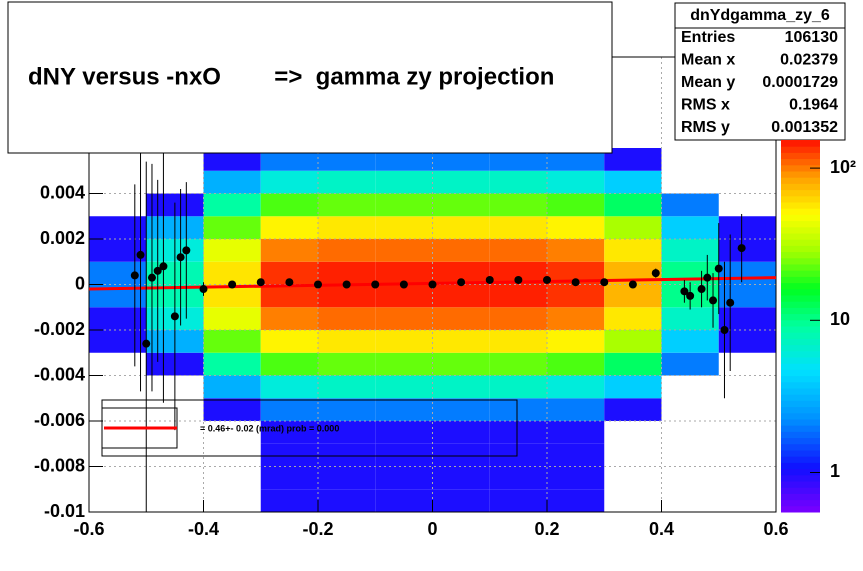 This screenshot has width=863, height=571. What do you see at coordinates (62, 238) in the screenshot?
I see `y-tick-label: 0.002` at bounding box center [62, 238].